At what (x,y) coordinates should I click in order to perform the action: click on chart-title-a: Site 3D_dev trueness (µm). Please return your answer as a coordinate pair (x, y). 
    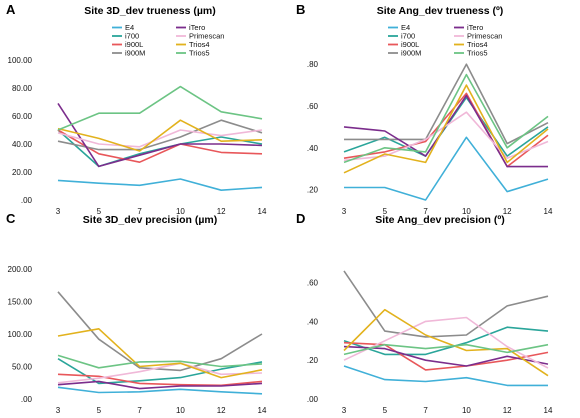
    Looking at the image, I should click on (150, 11).